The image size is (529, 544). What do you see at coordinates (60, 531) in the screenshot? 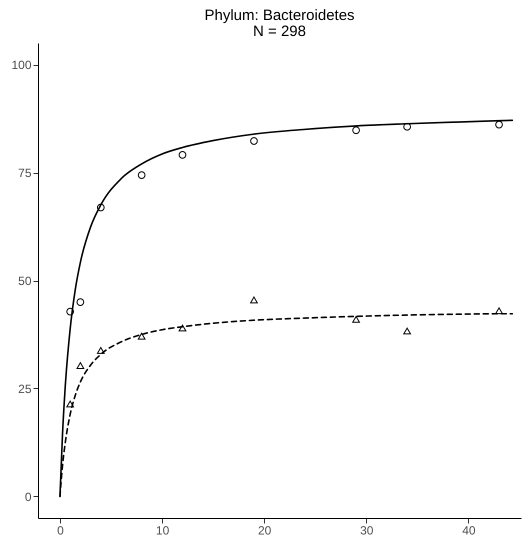
I see `x-tick-label: 0` at bounding box center [60, 531].